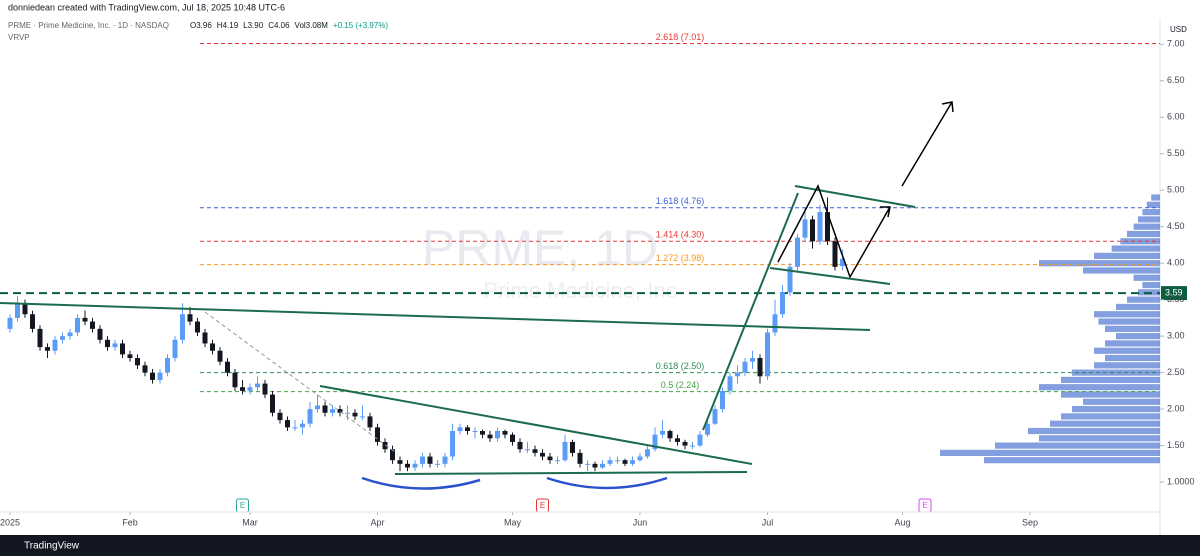 The width and height of the screenshot is (1200, 556). Describe the element at coordinates (253, 25) in the screenshot. I see `legend-item: L3.90` at that location.